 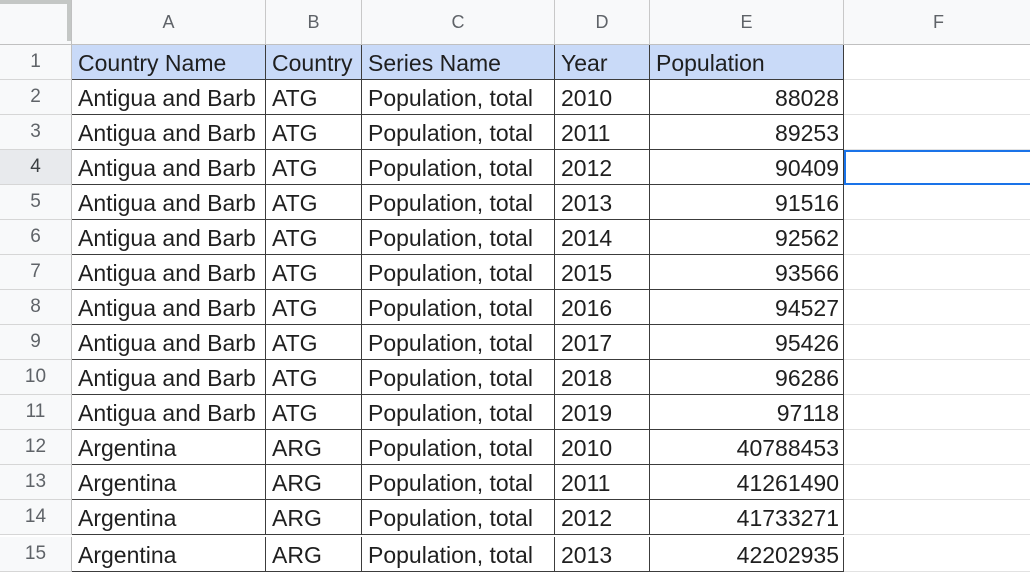 I want to click on cell-d8: 2016, so click(x=602, y=307).